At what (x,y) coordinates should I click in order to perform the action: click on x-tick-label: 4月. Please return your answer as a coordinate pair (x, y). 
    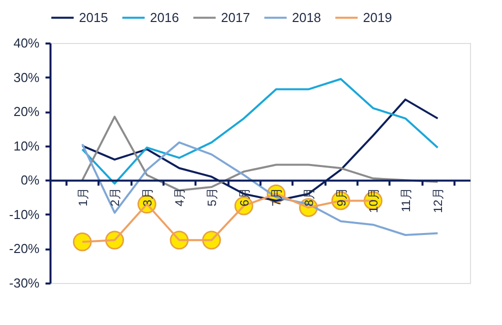
    Looking at the image, I should click on (179, 197).